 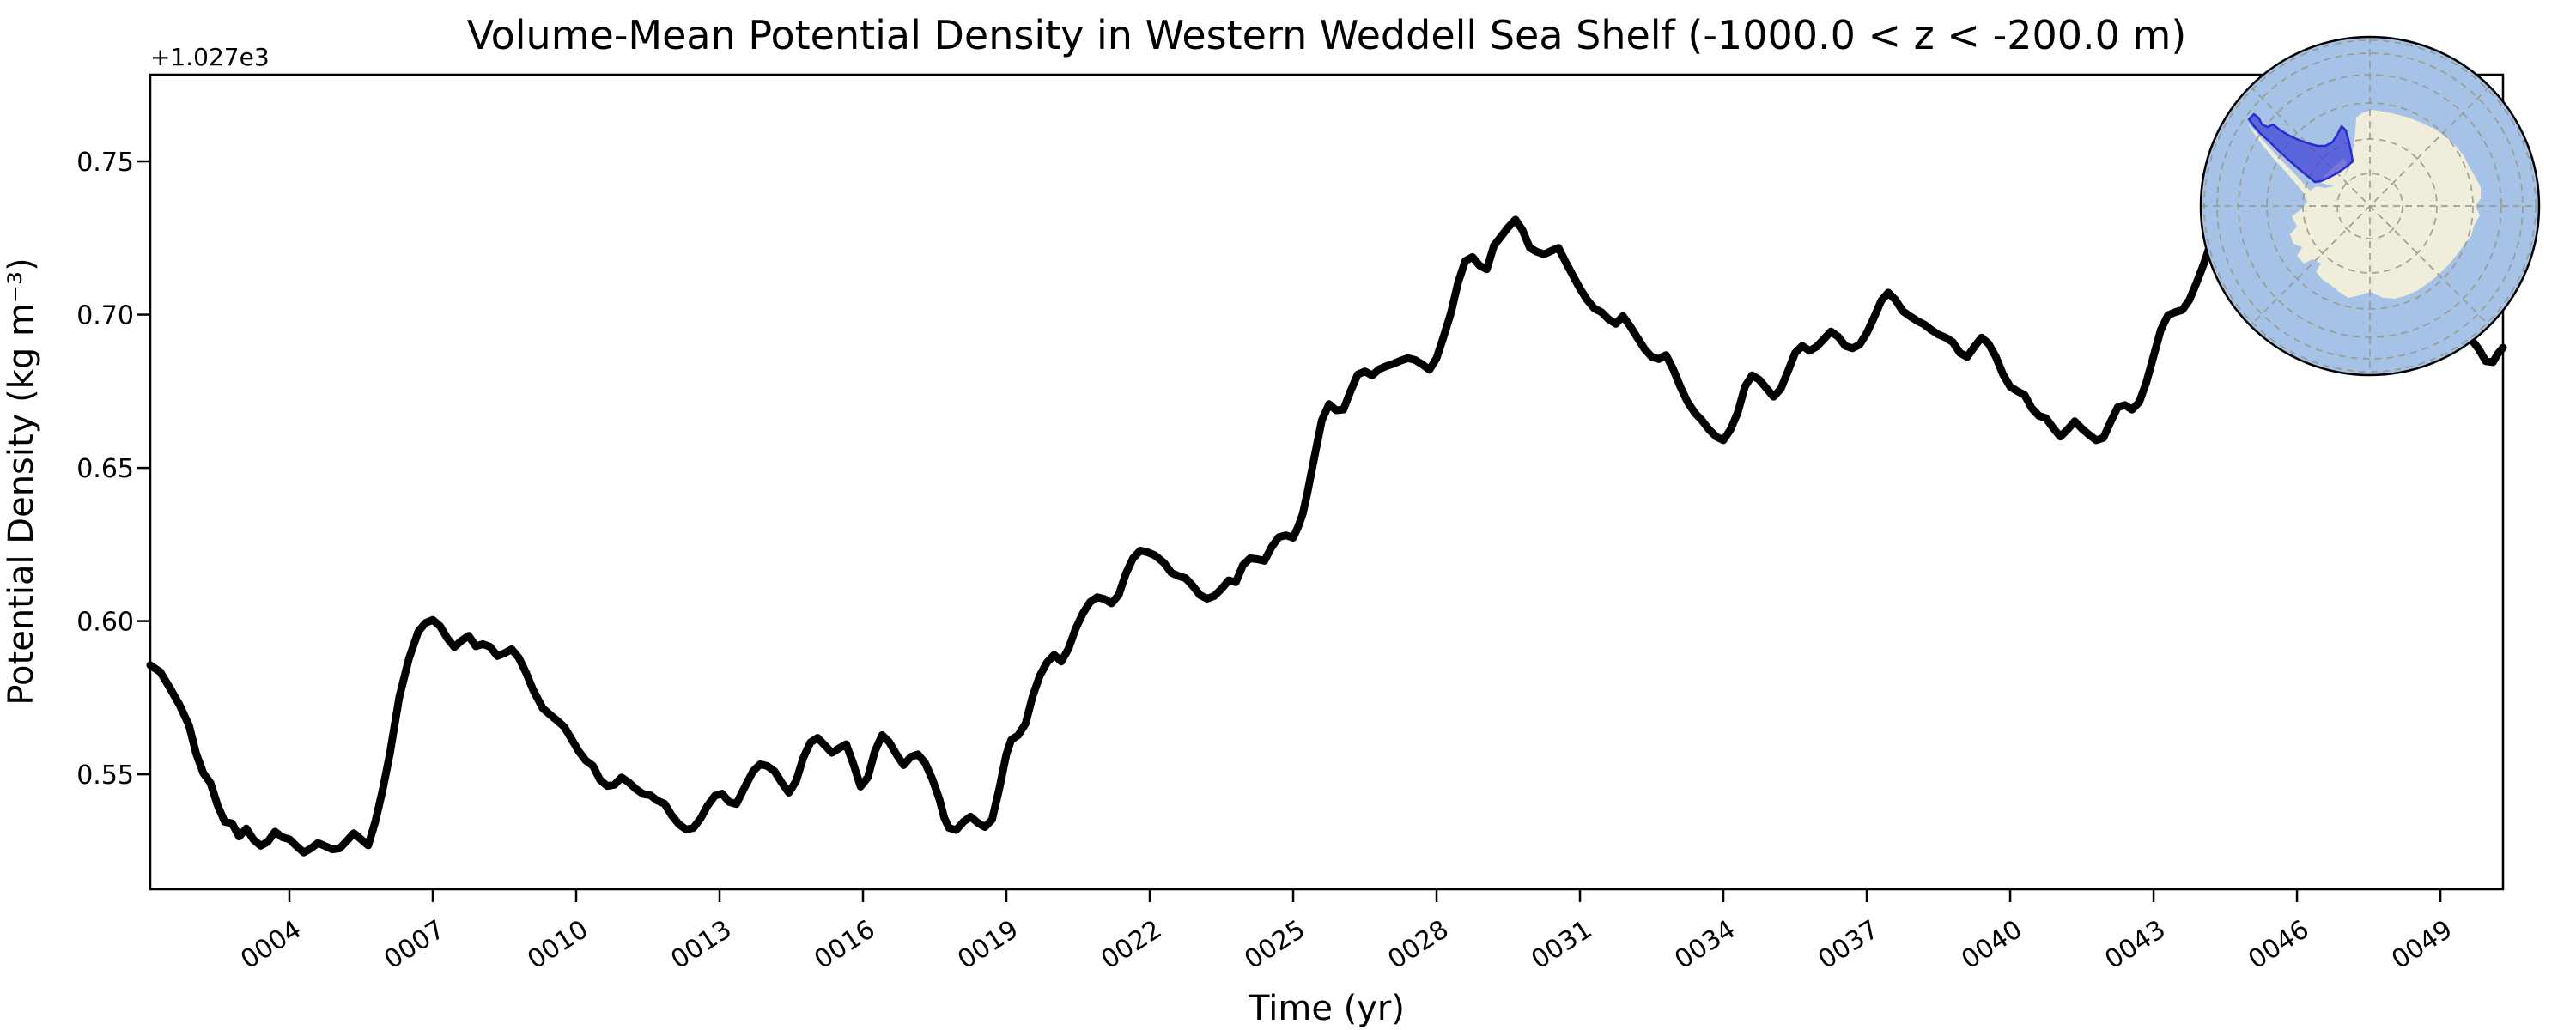 What do you see at coordinates (1327, 1008) in the screenshot?
I see `x-axis-label: Time (yr)` at bounding box center [1327, 1008].